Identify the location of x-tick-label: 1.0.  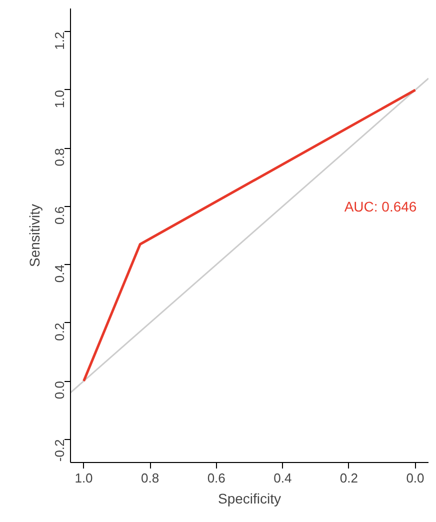
(83, 478).